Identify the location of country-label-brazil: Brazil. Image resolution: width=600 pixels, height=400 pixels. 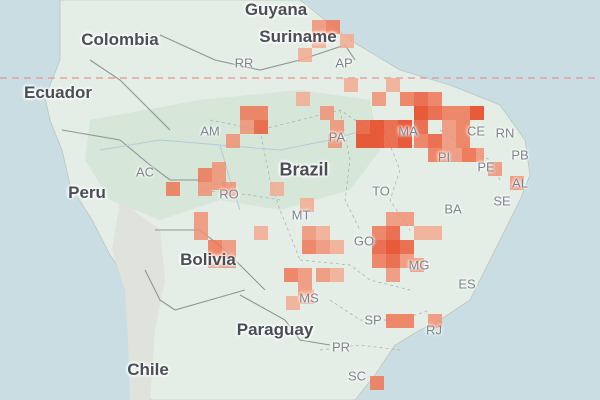
(304, 169).